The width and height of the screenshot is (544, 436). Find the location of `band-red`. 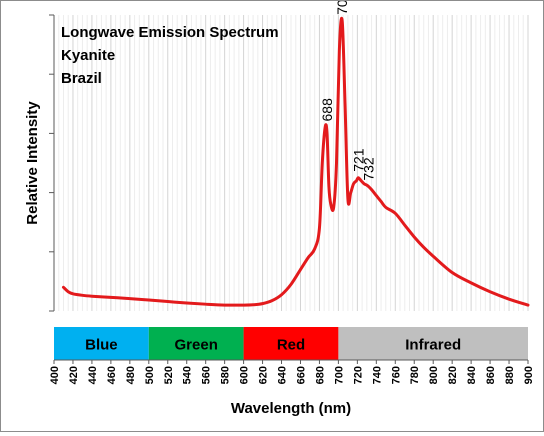

band-red is located at coordinates (291, 343).